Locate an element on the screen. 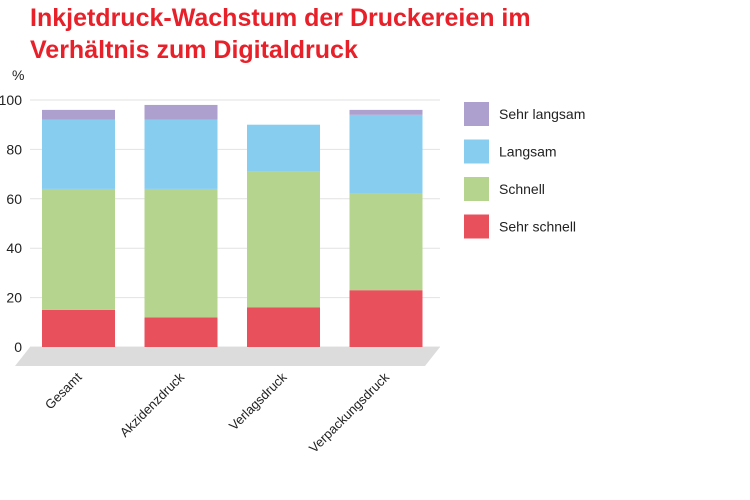 Image resolution: width=750 pixels, height=500 pixels. x-tick-label: Akzidenzdruck is located at coordinates (152, 404).